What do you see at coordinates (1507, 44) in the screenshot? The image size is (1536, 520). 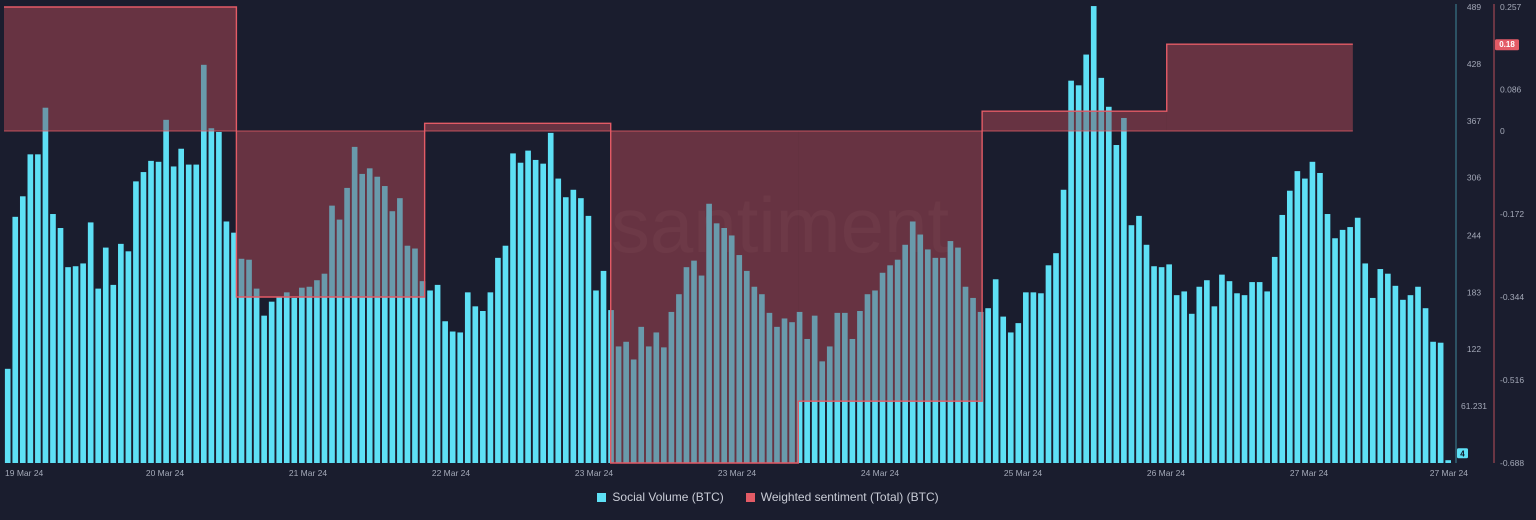 I see `right-axis-badge-label: 0.18` at bounding box center [1507, 44].